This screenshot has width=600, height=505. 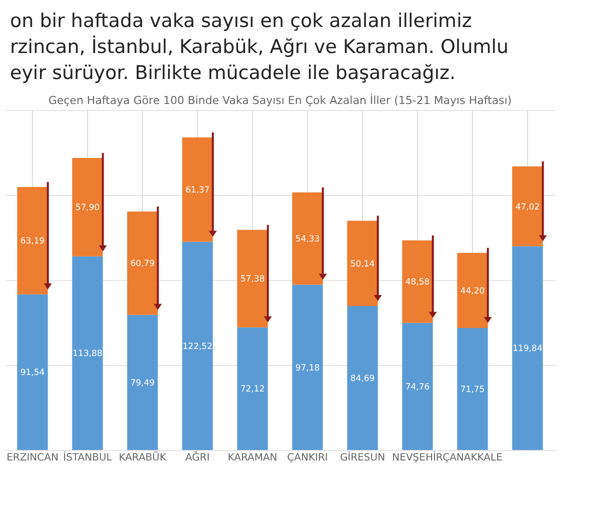 What do you see at coordinates (417, 457) in the screenshot?
I see `x-tick-label: NEVŞEHİR` at bounding box center [417, 457].